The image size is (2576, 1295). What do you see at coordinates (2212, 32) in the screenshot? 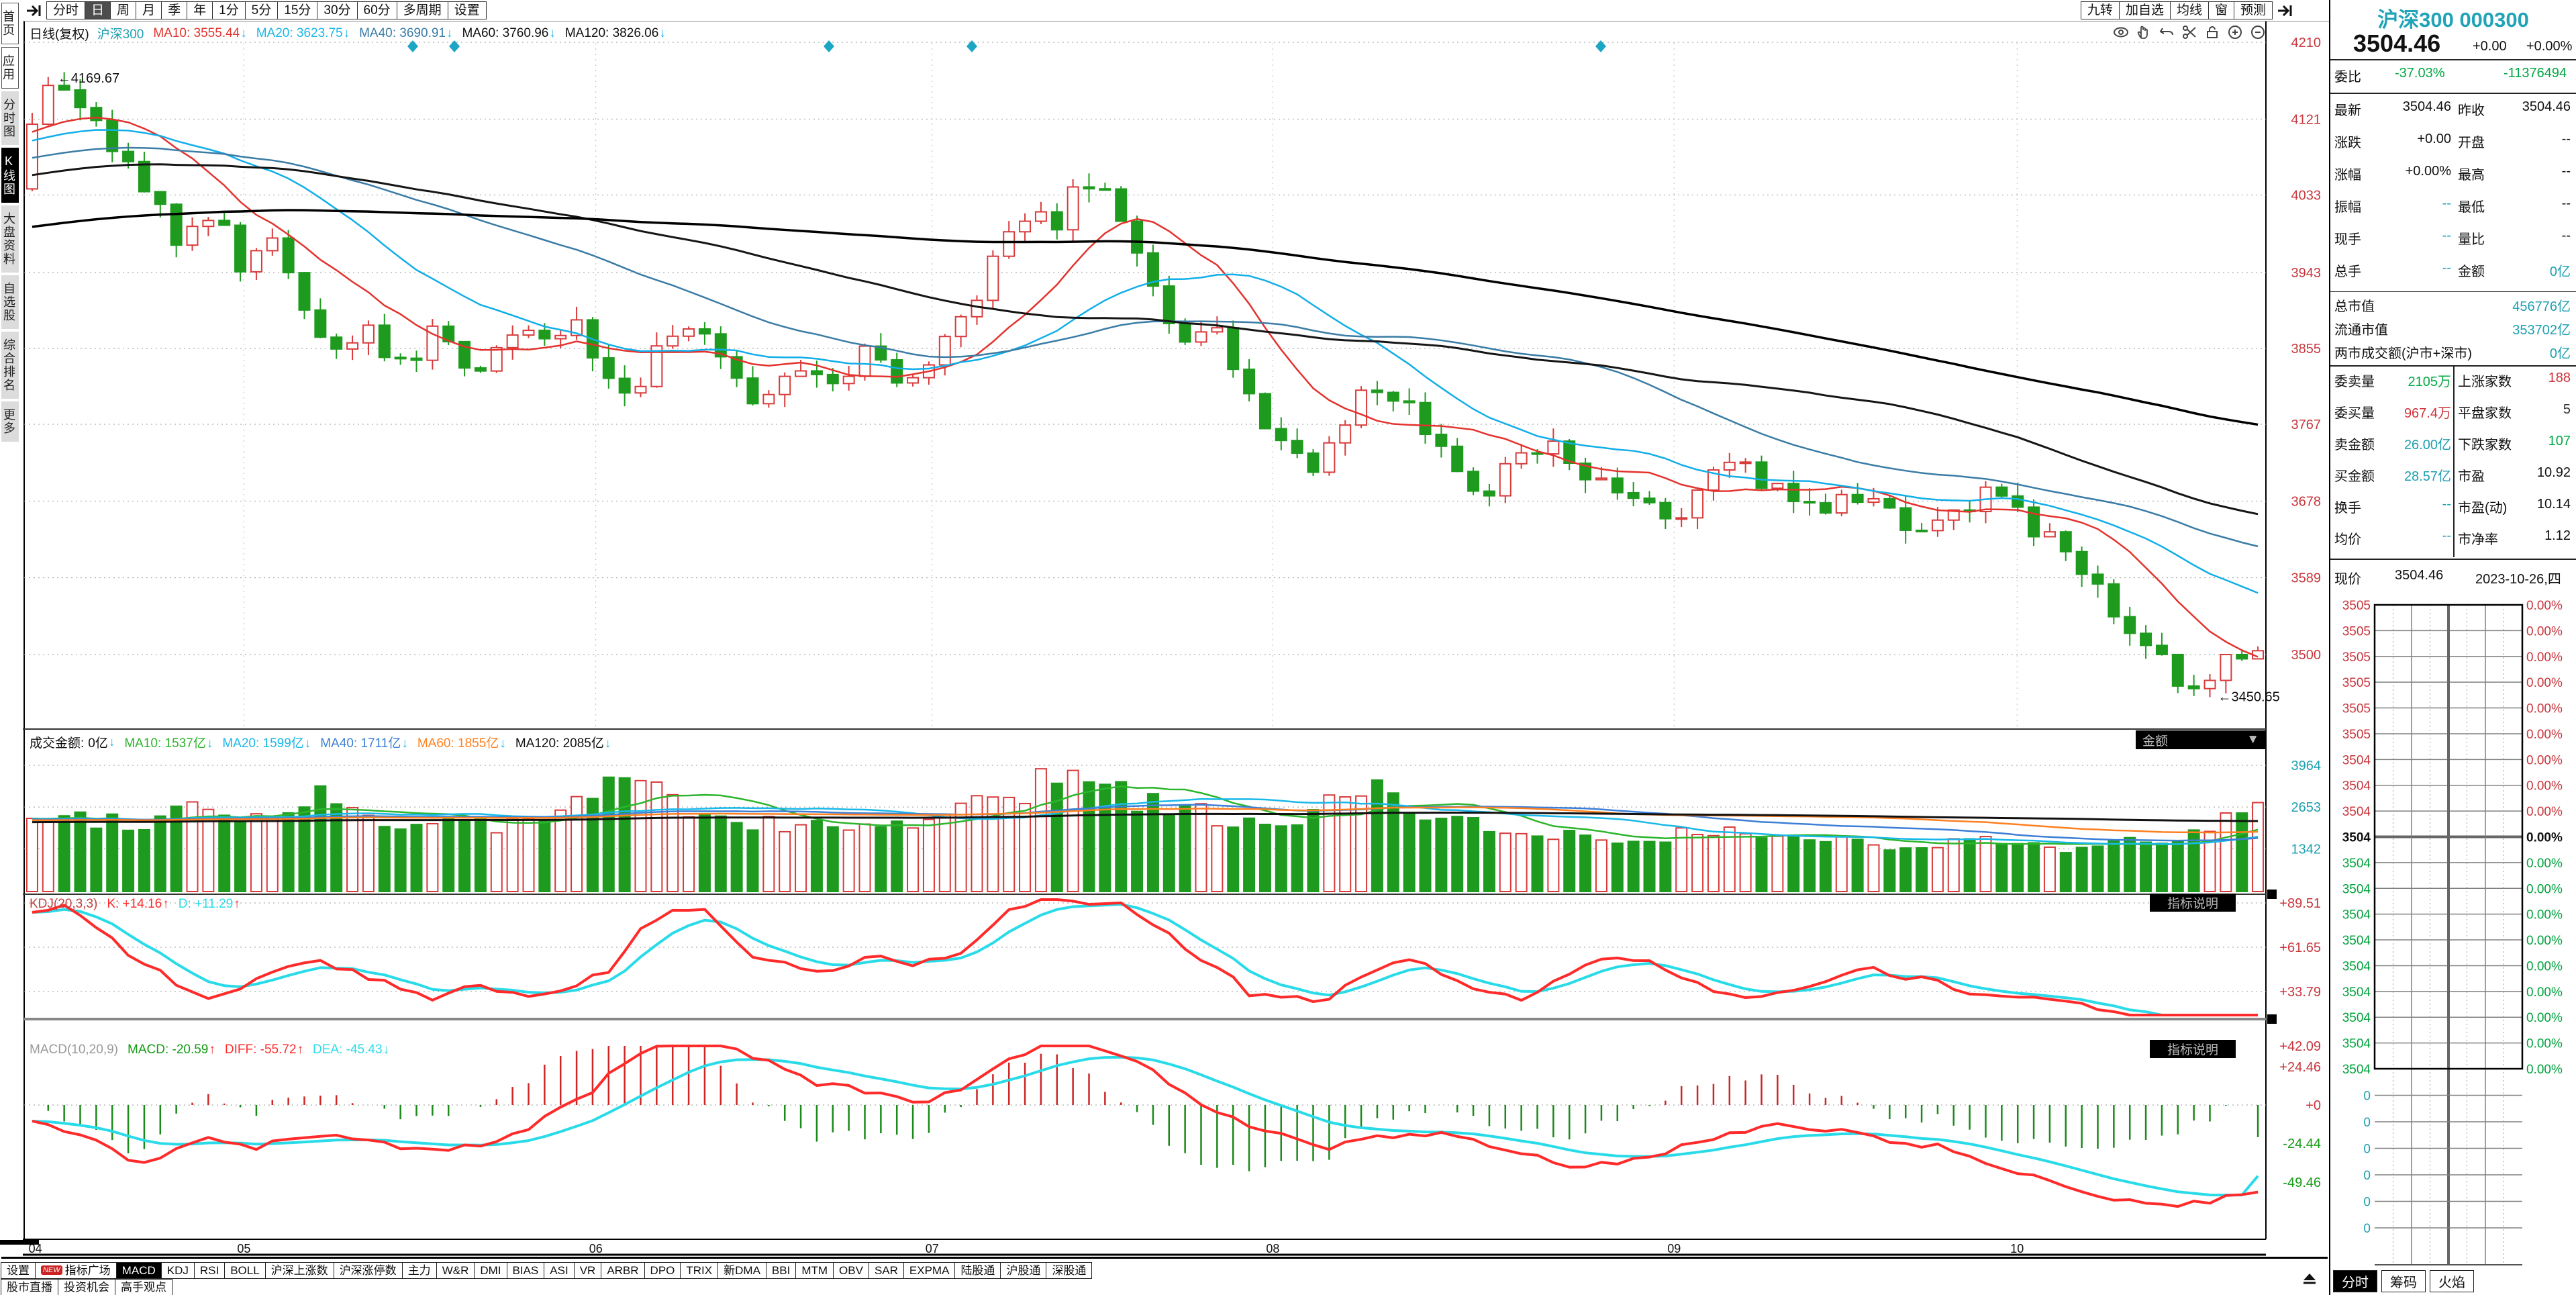
I see `lock-icon` at bounding box center [2212, 32].